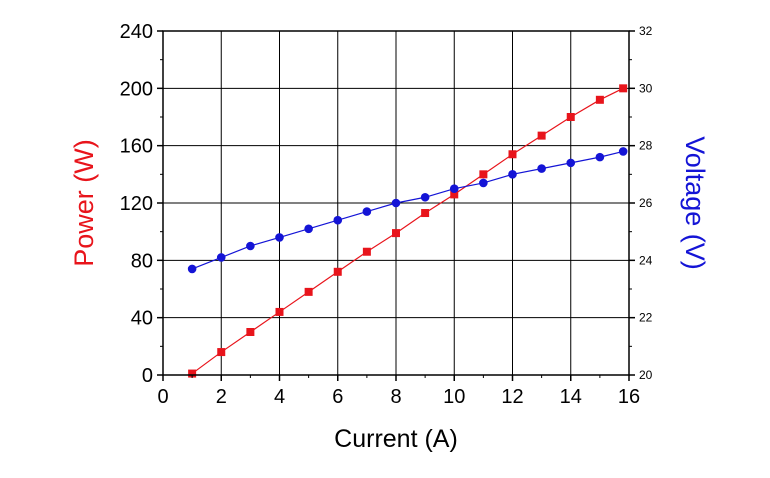 This screenshot has width=770, height=478. What do you see at coordinates (512, 397) in the screenshot?
I see `x-tick-label: 12` at bounding box center [512, 397].